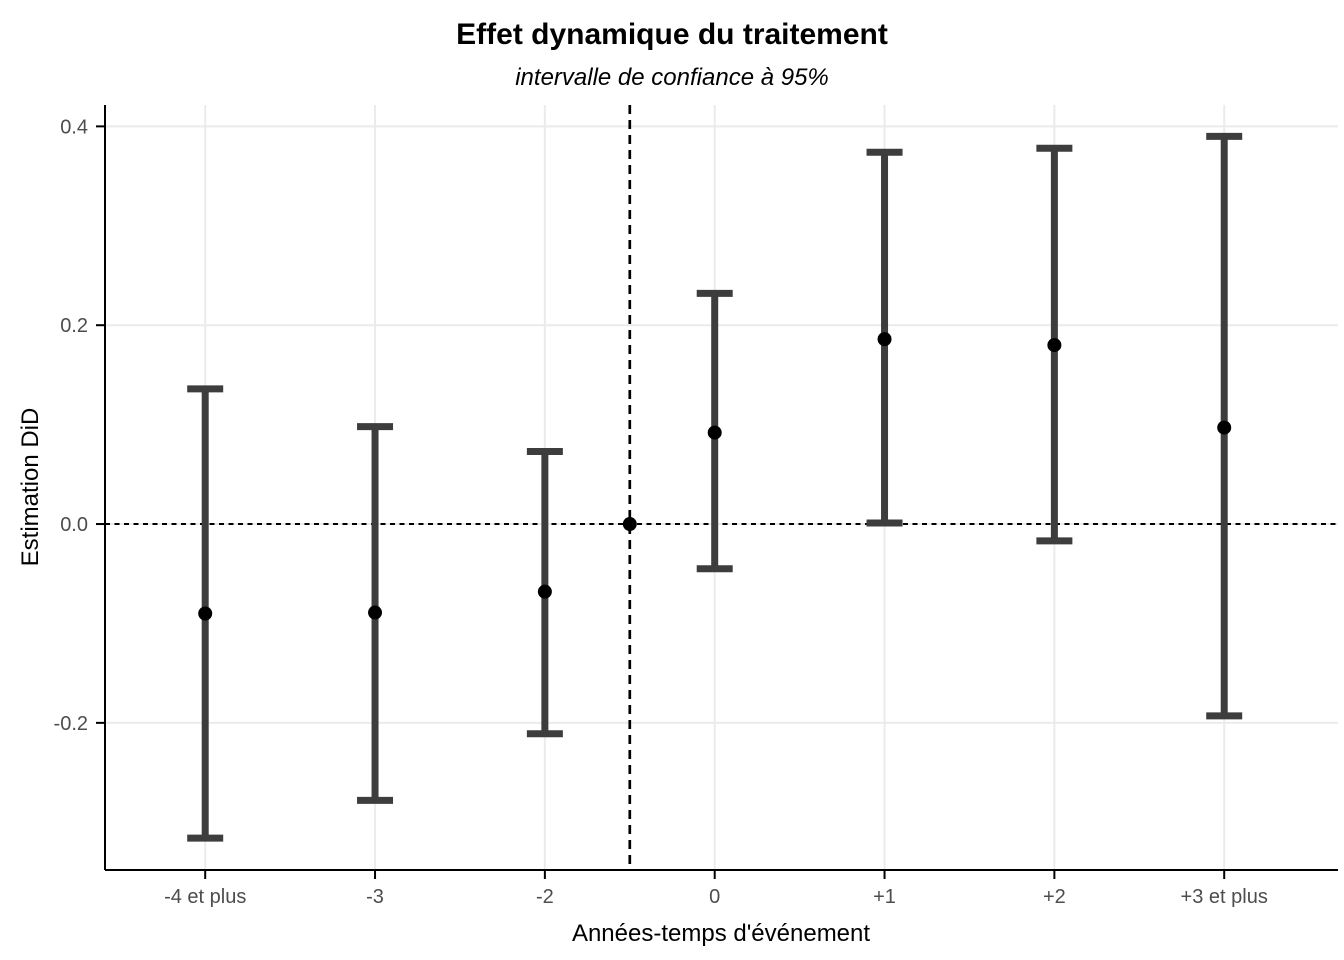  What do you see at coordinates (30, 487) in the screenshot?
I see `y-axis-title: Estimation DiD` at bounding box center [30, 487].